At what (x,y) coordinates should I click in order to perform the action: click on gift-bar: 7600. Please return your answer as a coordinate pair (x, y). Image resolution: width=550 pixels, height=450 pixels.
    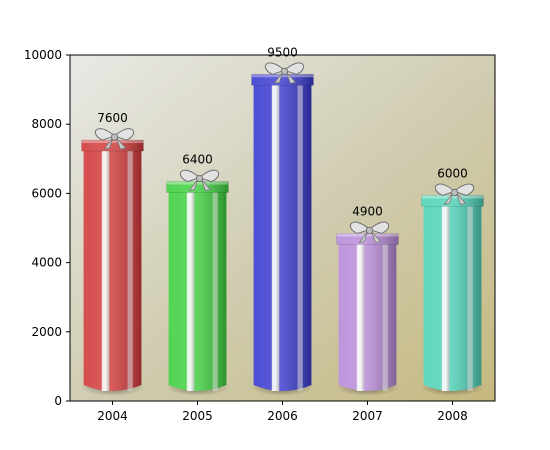
    Looking at the image, I should click on (112, 253).